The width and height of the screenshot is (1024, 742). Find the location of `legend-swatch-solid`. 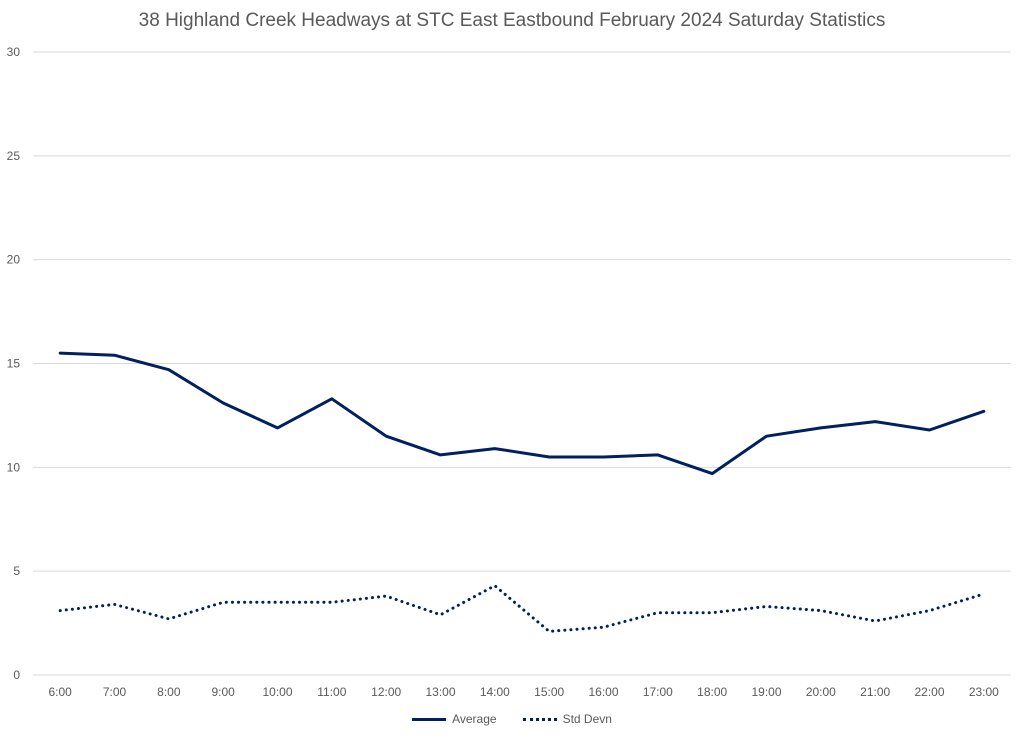

legend-swatch-solid is located at coordinates (429, 719).